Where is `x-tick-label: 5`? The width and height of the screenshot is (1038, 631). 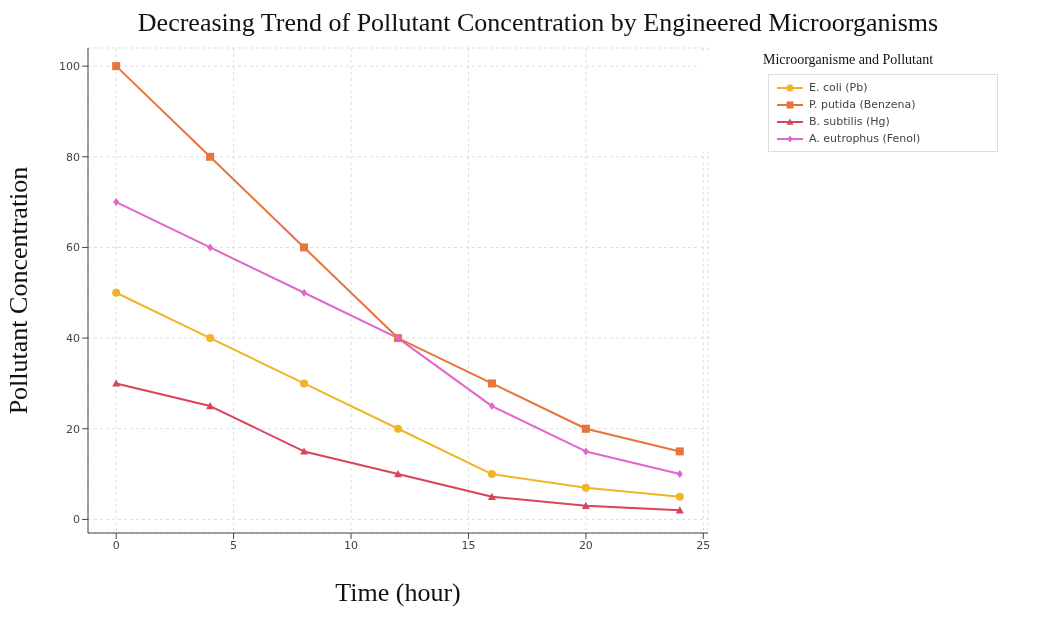 x-tick-label: 5 is located at coordinates (234, 545).